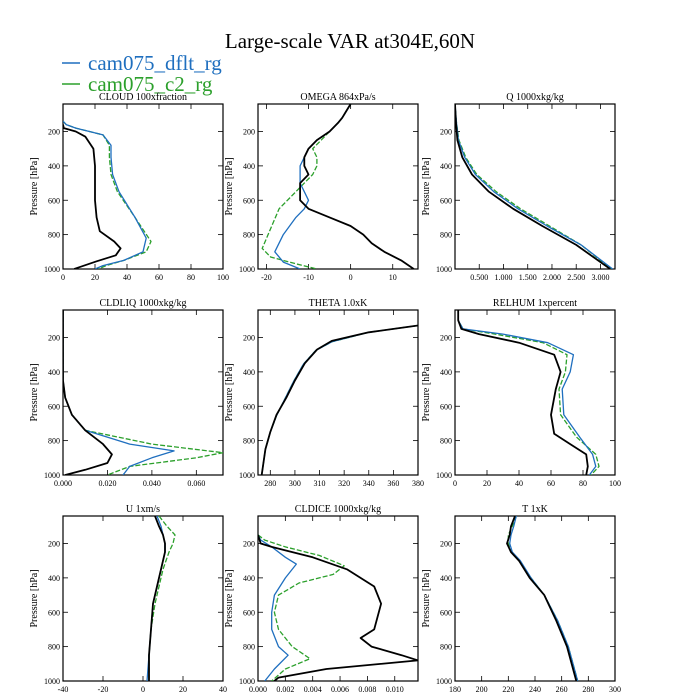 The height and width of the screenshot is (700, 700). What do you see at coordinates (393, 483) in the screenshot?
I see `x-tick-label: 360` at bounding box center [393, 483].